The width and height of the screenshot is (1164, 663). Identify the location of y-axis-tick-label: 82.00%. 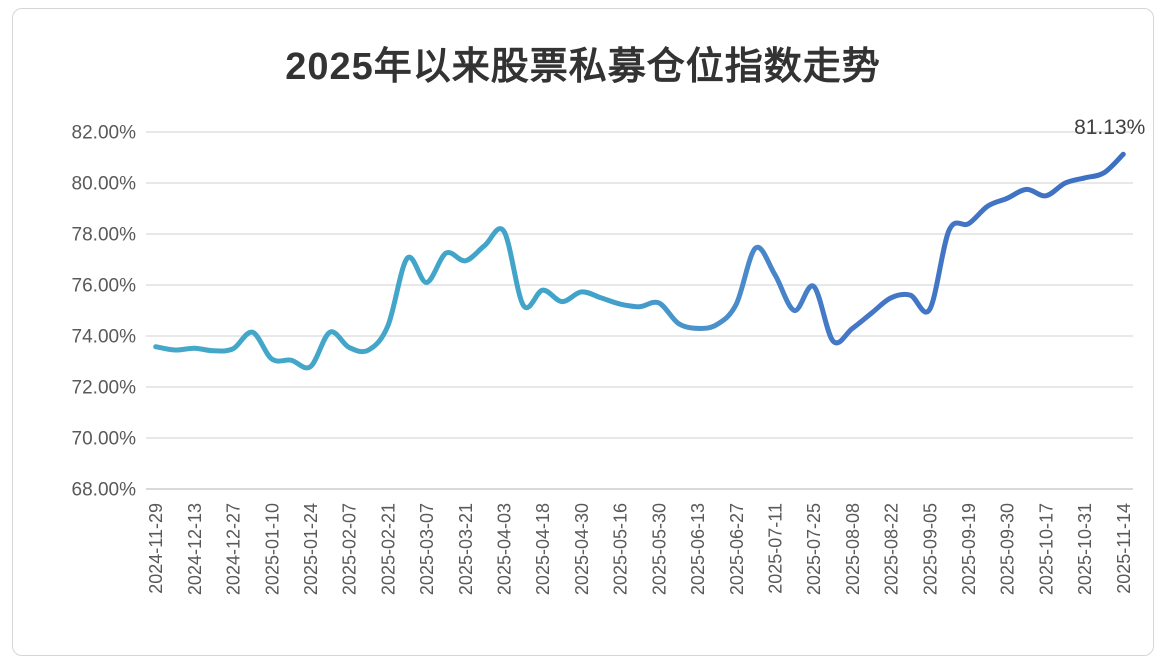
(104, 132).